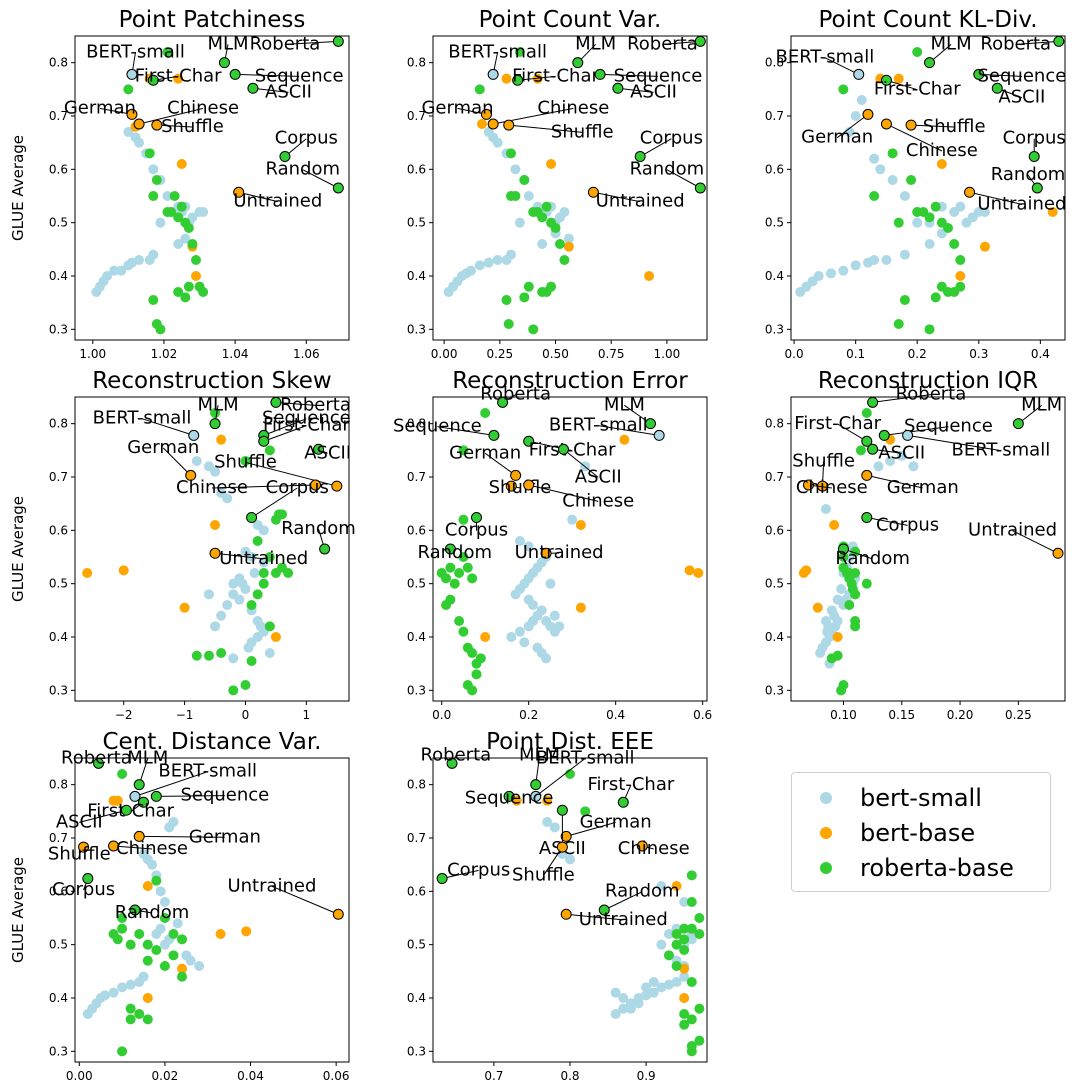 The height and width of the screenshot is (1088, 1076). What do you see at coordinates (420, 891) in the screenshot?
I see `y-tick: 0.6` at bounding box center [420, 891].